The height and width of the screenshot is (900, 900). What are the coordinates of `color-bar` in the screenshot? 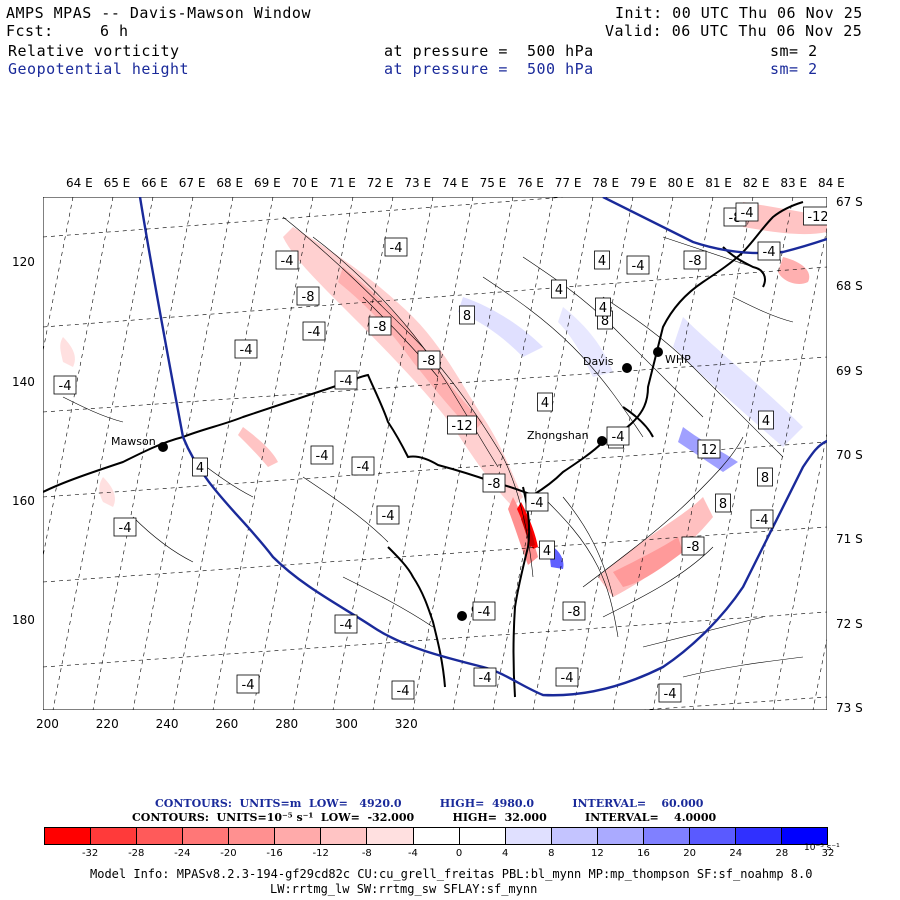 It's located at (436, 836).